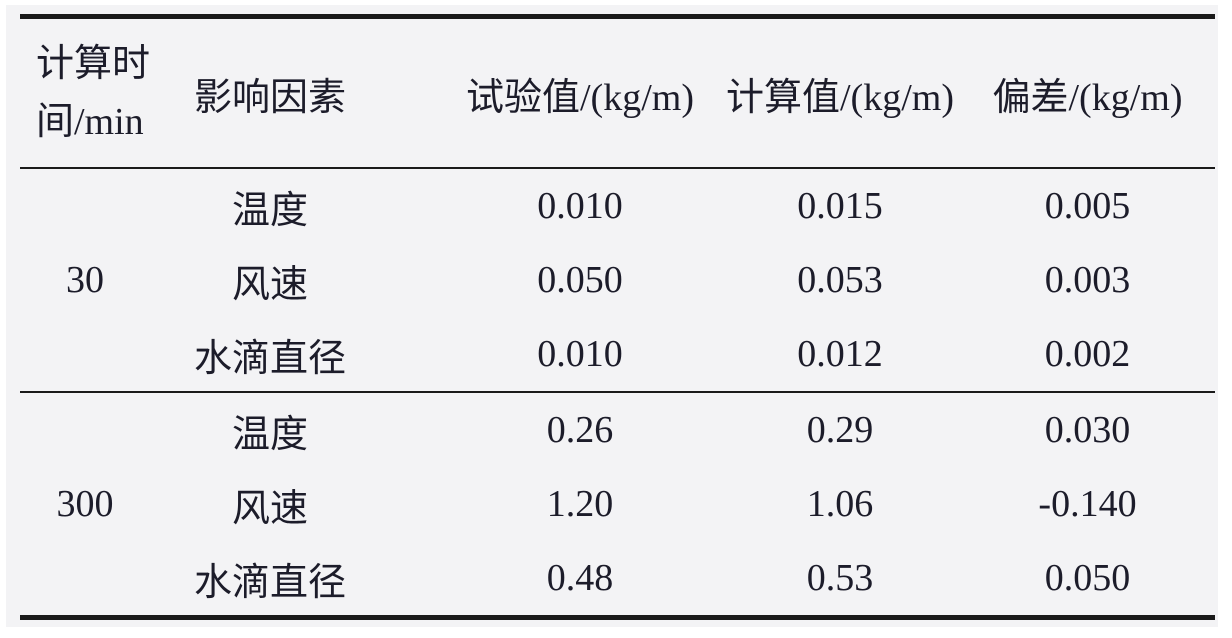 The width and height of the screenshot is (1232, 638). Describe the element at coordinates (840, 206) in the screenshot. I see `calculated-cell: 0.015` at that location.